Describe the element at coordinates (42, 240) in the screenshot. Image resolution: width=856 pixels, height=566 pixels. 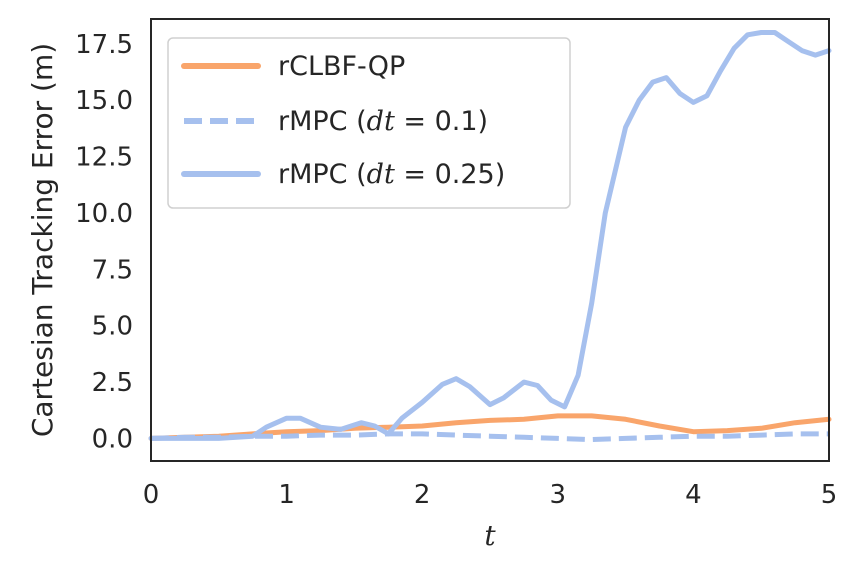
I see `y-axis-label: Cartesian Tracking Error (m)` at that location.